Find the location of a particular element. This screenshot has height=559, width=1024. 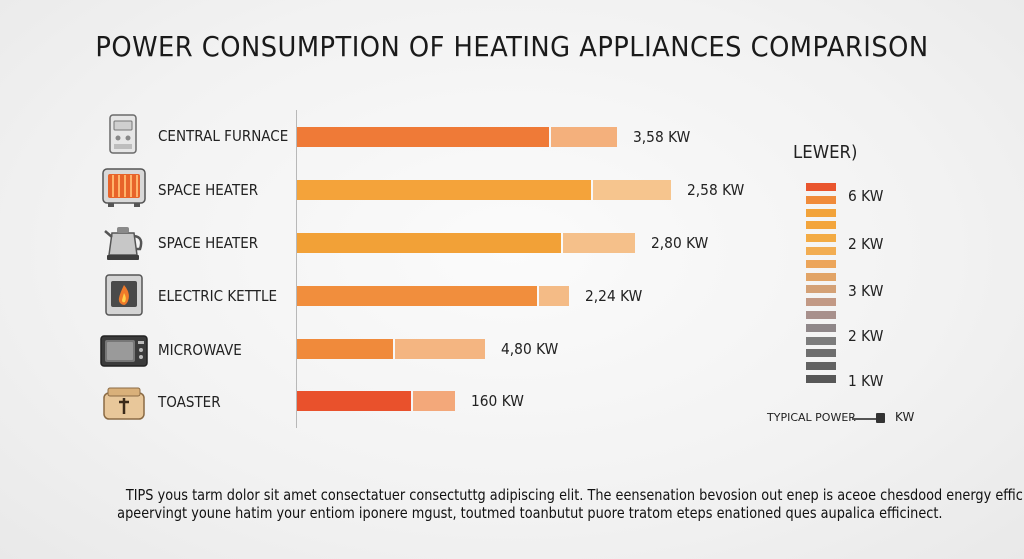

row-label-electric-kettle: ELECTRIC KETTLE is located at coordinates (218, 296).